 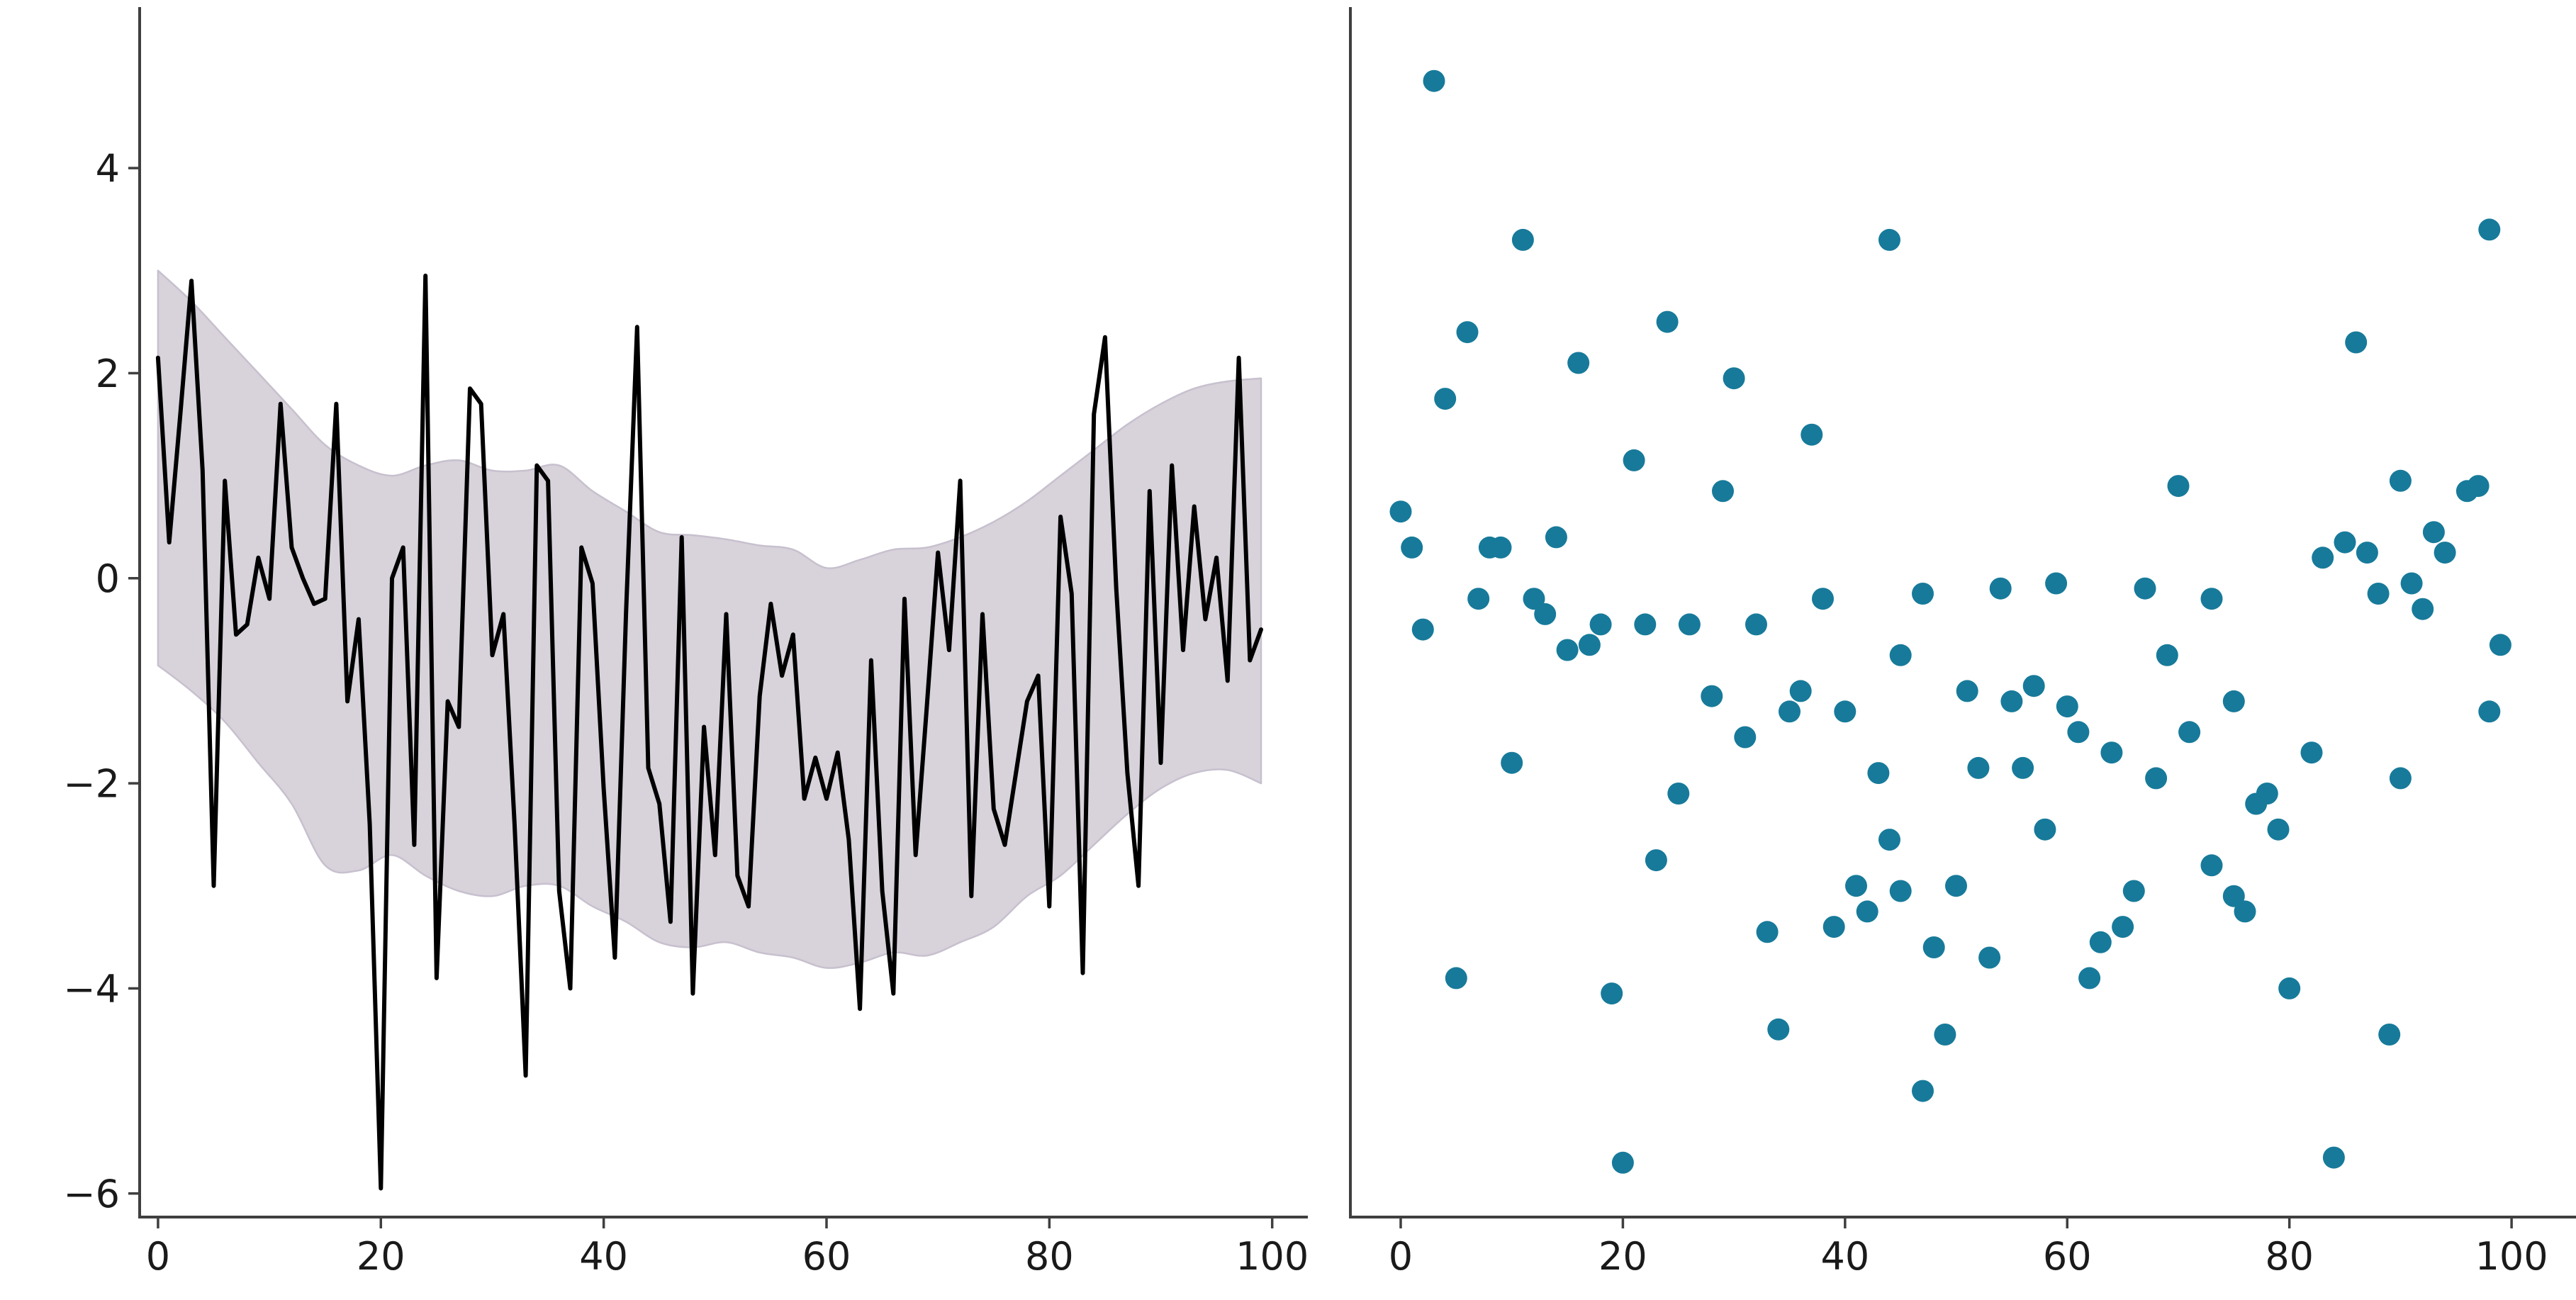 What do you see at coordinates (91, 1194) in the screenshot?
I see `y-tick-label: −6` at bounding box center [91, 1194].